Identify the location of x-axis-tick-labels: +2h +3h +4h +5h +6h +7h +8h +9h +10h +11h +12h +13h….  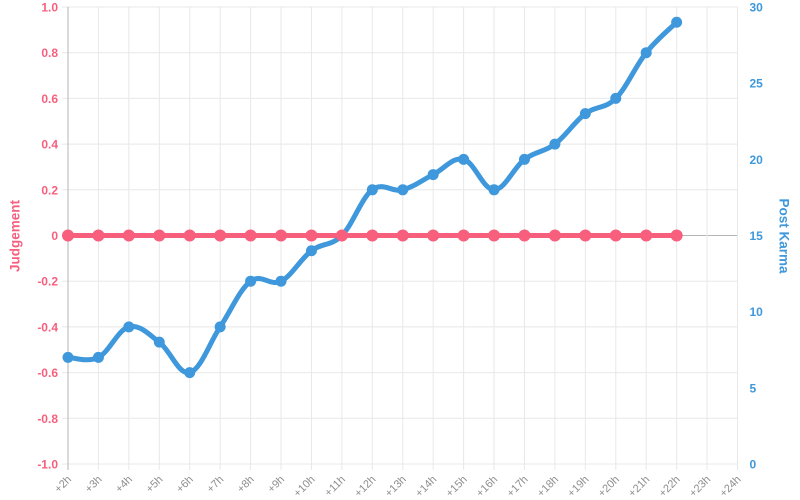
(397, 487).